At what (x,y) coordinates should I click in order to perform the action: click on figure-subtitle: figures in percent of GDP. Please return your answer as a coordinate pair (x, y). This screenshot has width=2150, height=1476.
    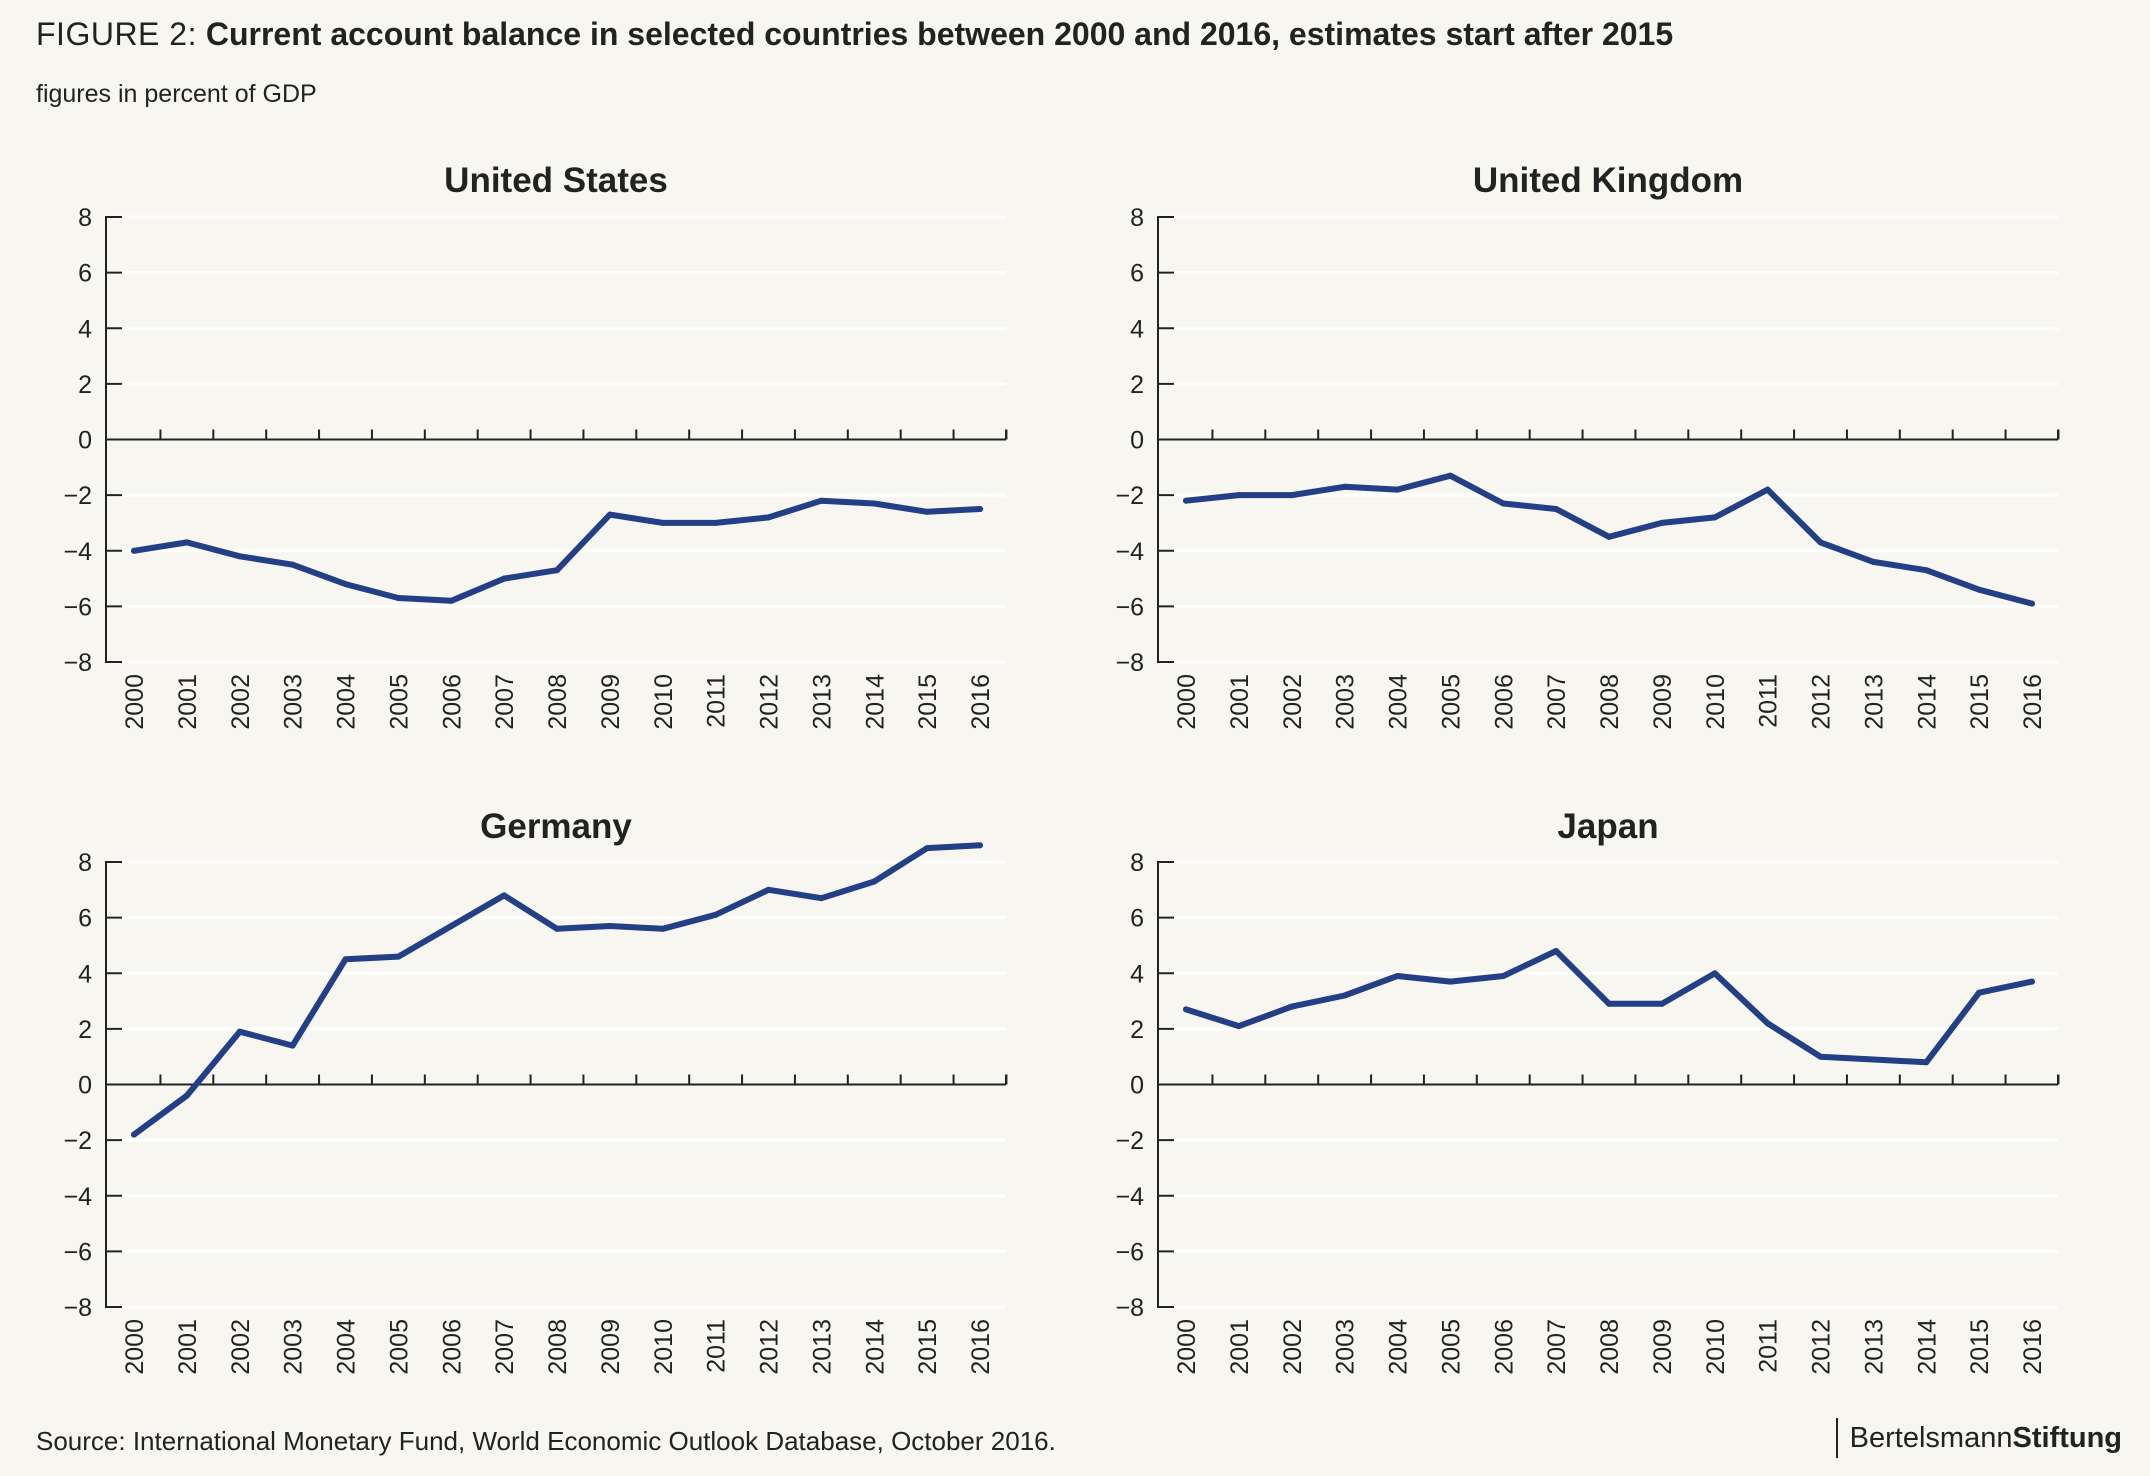
    Looking at the image, I should click on (176, 94).